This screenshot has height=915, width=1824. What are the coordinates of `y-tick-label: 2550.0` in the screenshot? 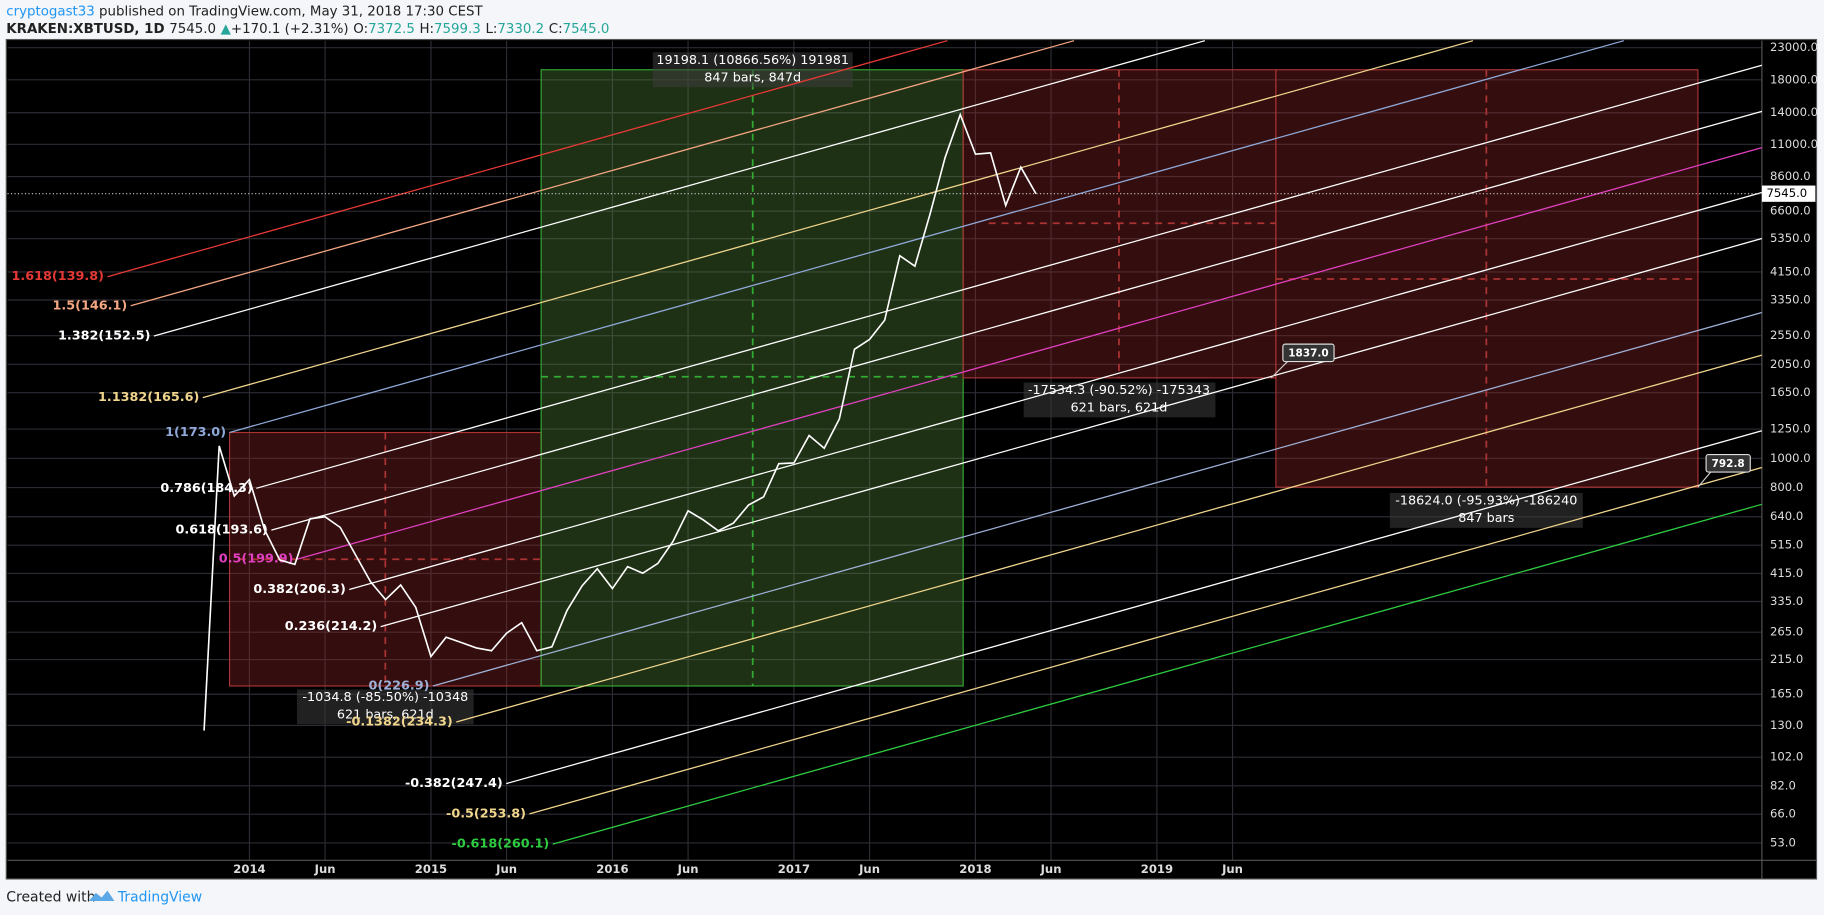 It's located at (1790, 335).